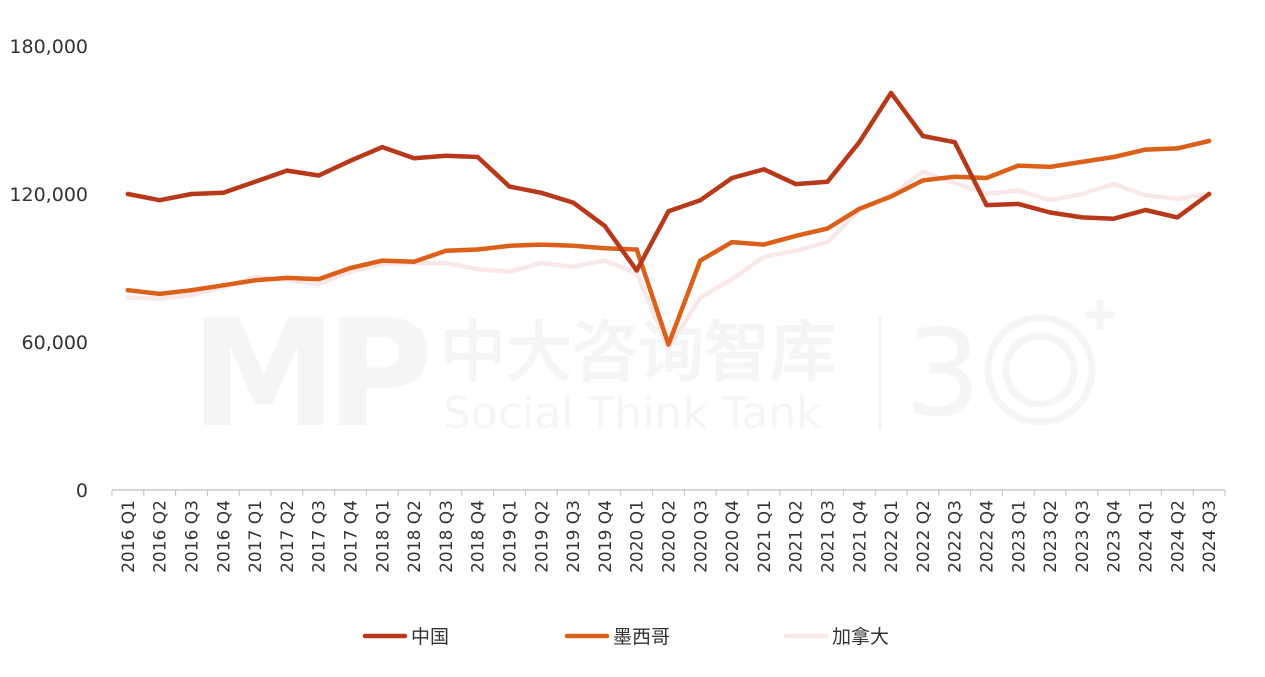  Describe the element at coordinates (1019, 536) in the screenshot. I see `x-tick-label: 2023 Q1` at that location.